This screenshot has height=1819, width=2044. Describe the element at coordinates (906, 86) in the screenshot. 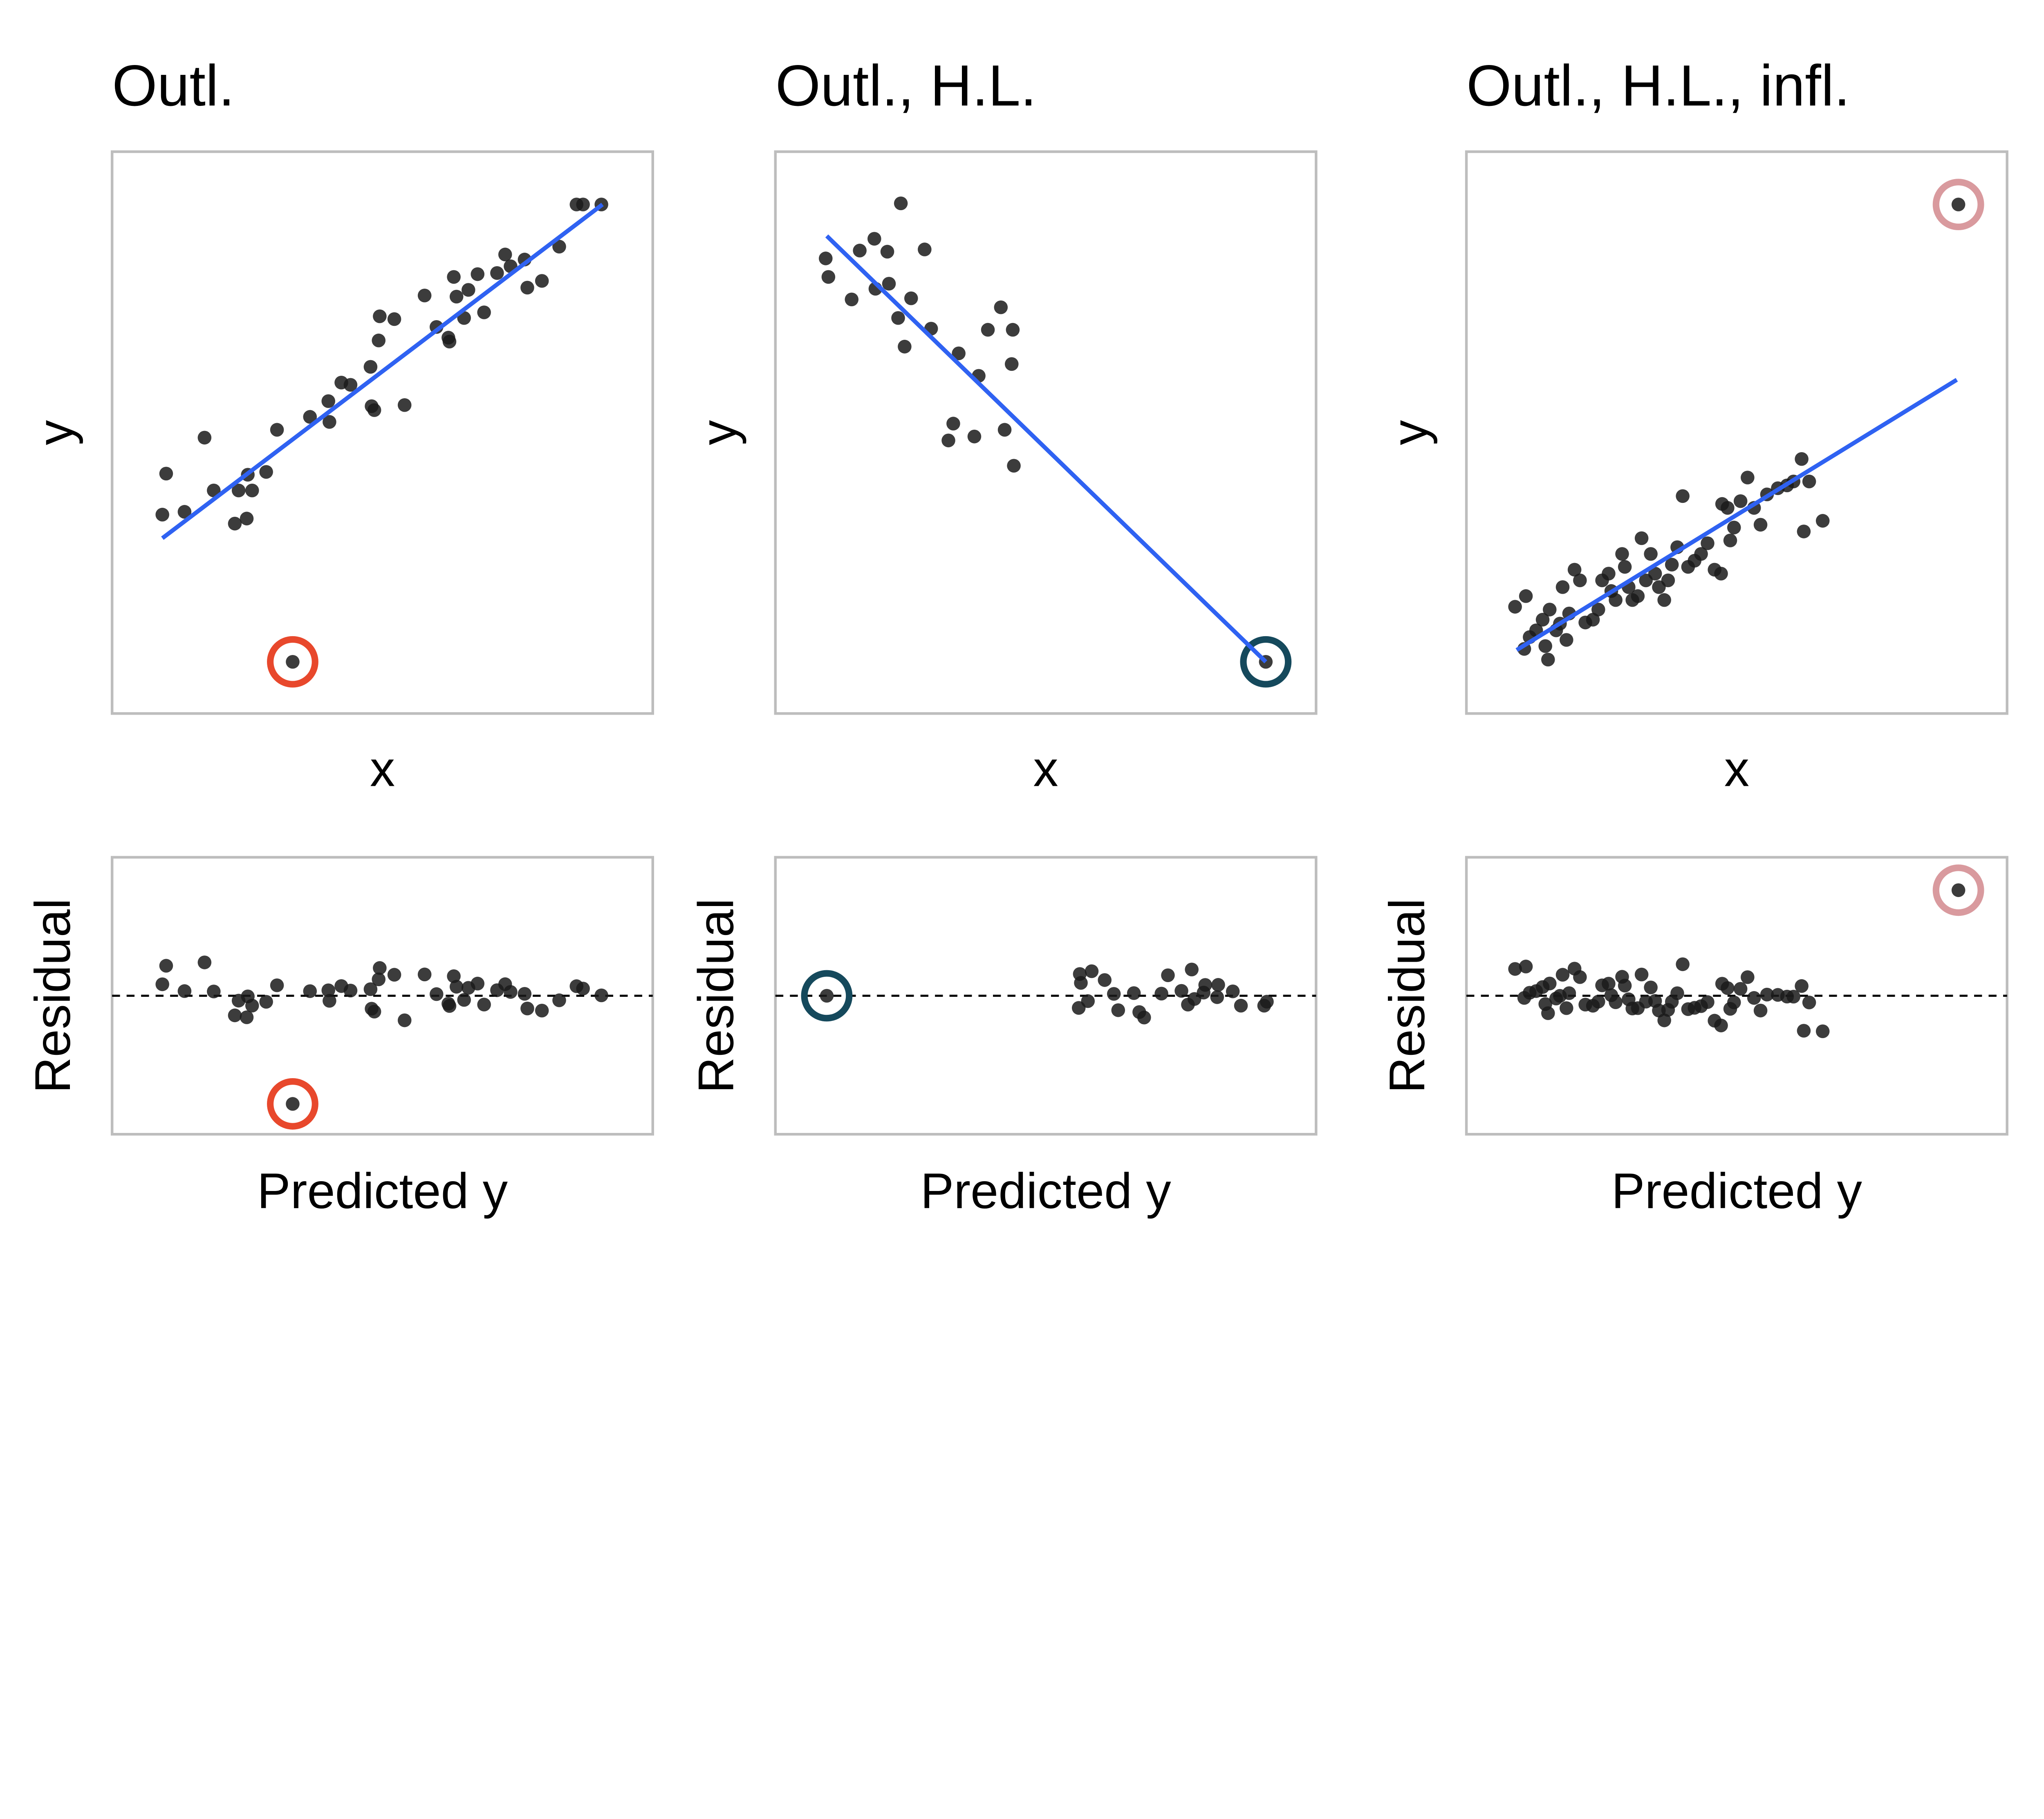

I see `panel-title: Outl., H.L.` at that location.